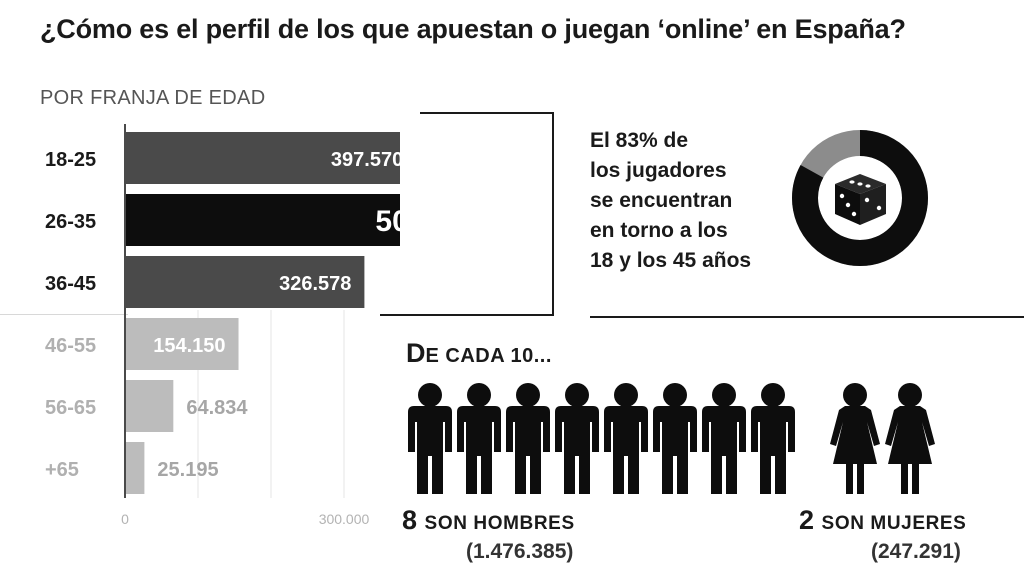 This screenshot has height=576, width=1024. I want to click on chart-subtitle: POR FRANJA DE EDAD, so click(153, 98).